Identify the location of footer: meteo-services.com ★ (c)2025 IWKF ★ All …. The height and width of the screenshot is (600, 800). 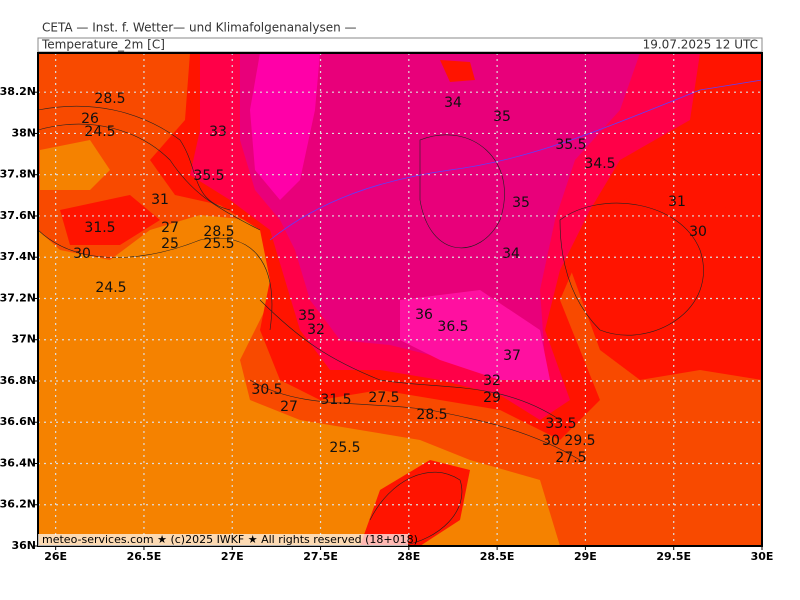
(230, 539).